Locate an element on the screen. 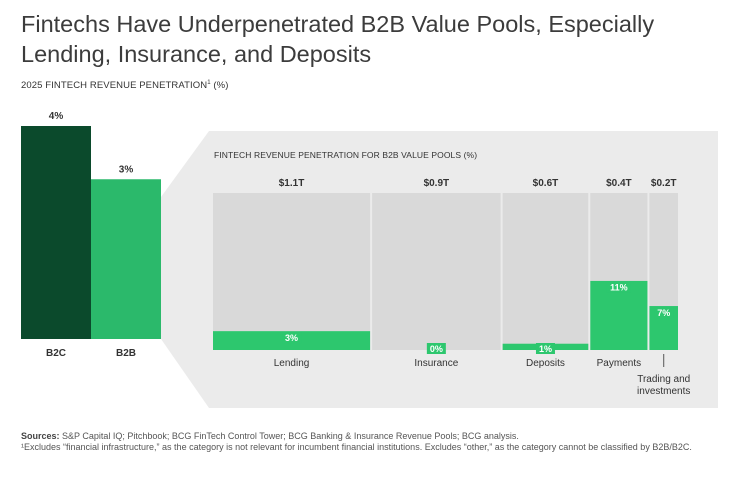 This screenshot has height=478, width=740. bar-value-label: 4% is located at coordinates (56, 116).